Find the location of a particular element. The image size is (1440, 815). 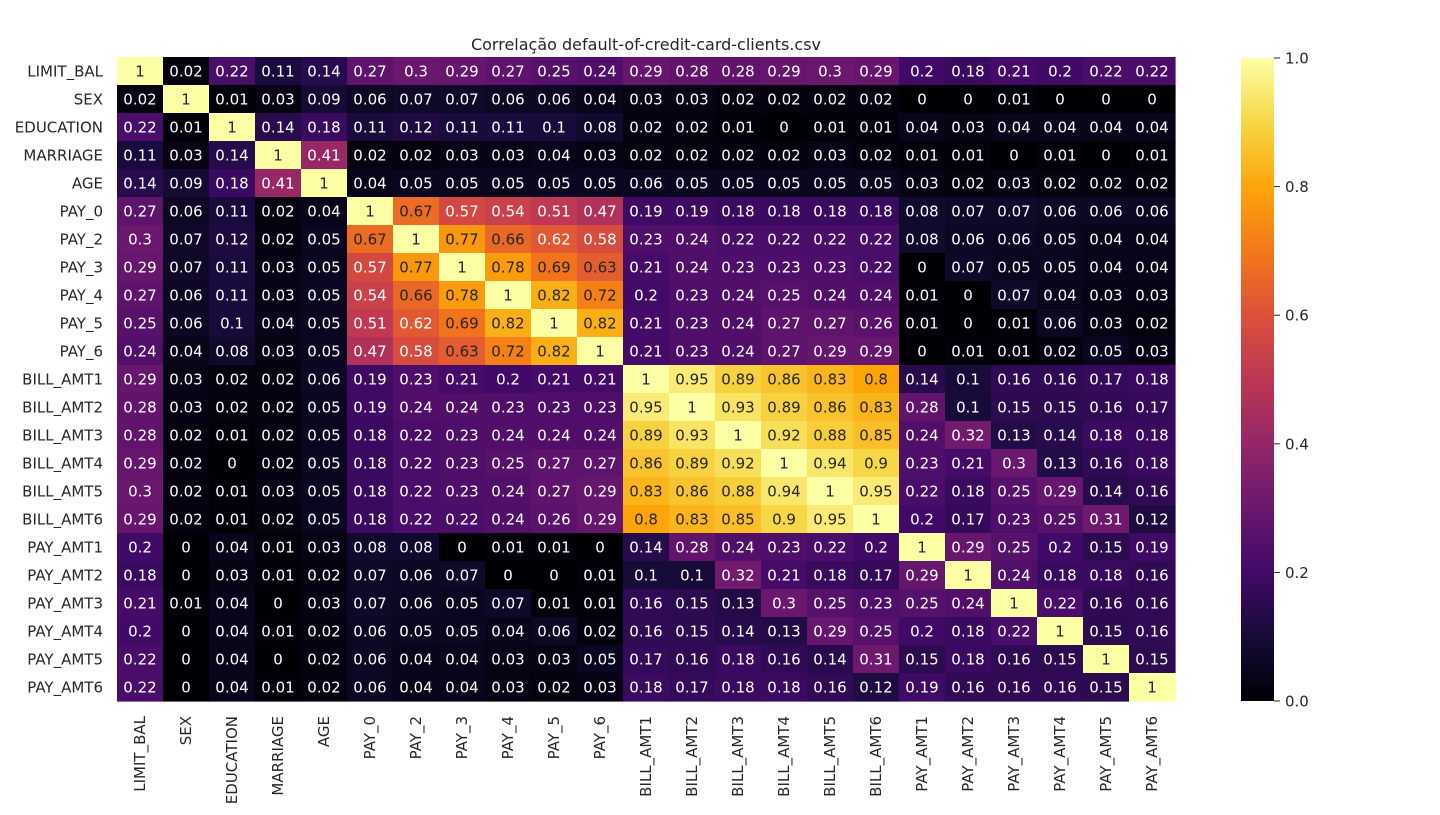

cell-value-label: 0.08 is located at coordinates (921, 212).